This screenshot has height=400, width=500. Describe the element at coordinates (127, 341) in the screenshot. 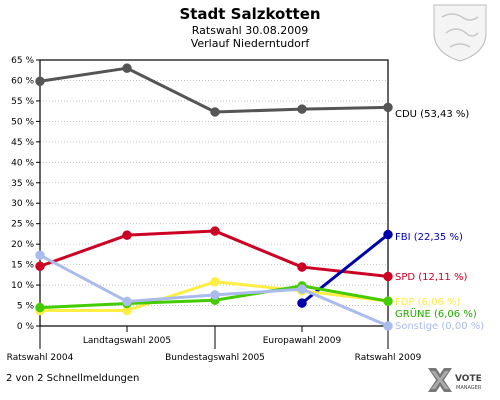

I see `x-tick-label: Landtagswahl 2005` at that location.